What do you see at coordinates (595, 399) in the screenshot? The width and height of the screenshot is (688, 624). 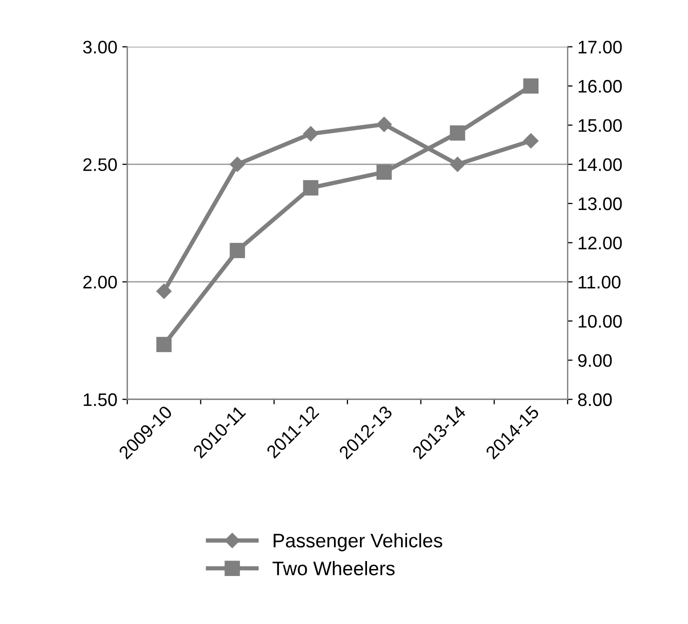 I see `y2-tick-label: 8.00` at bounding box center [595, 399].